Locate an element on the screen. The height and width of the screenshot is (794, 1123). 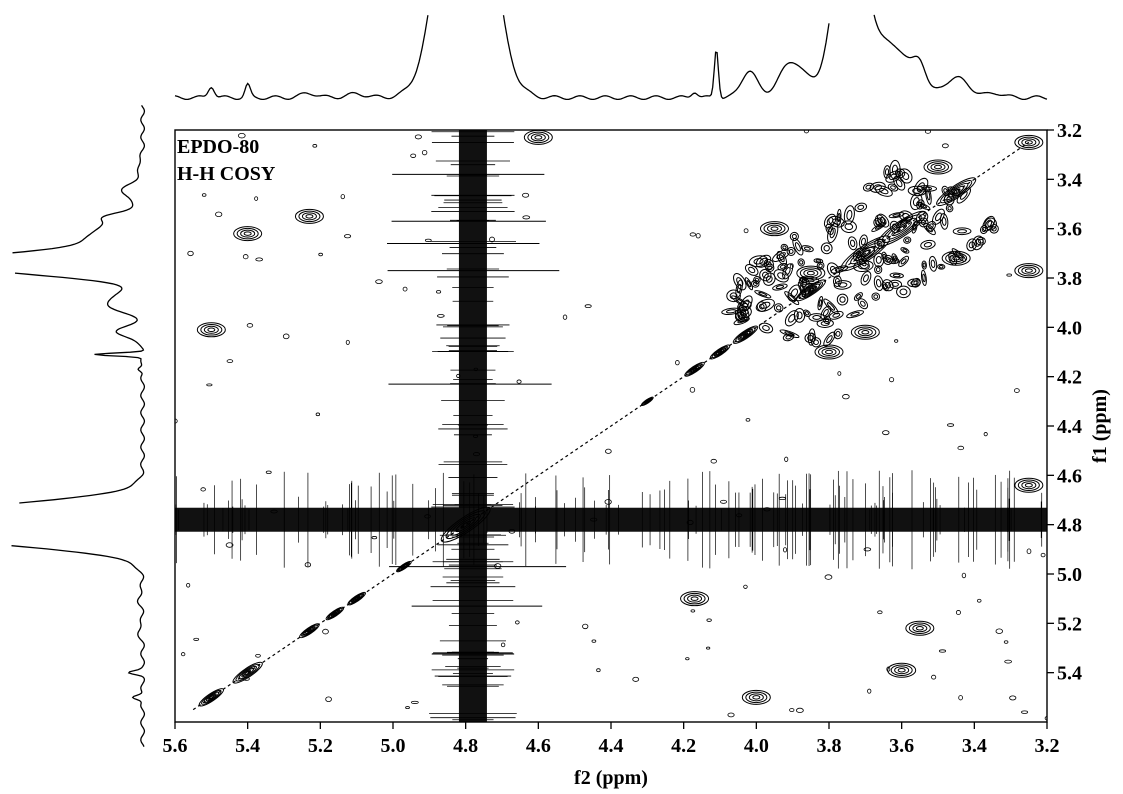
y-axis: 3.2 3.4 3.6 3.8 4.0 4.2 4.4 4.6 4.8 5.0 5.2 5.4 is located at coordinates (1064, 402).